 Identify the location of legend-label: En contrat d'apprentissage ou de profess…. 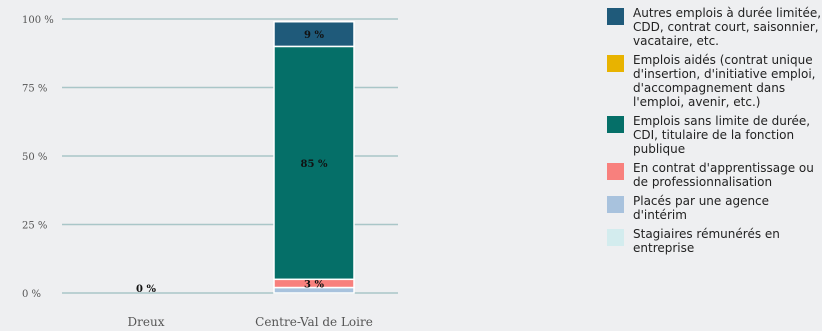
(723, 175).